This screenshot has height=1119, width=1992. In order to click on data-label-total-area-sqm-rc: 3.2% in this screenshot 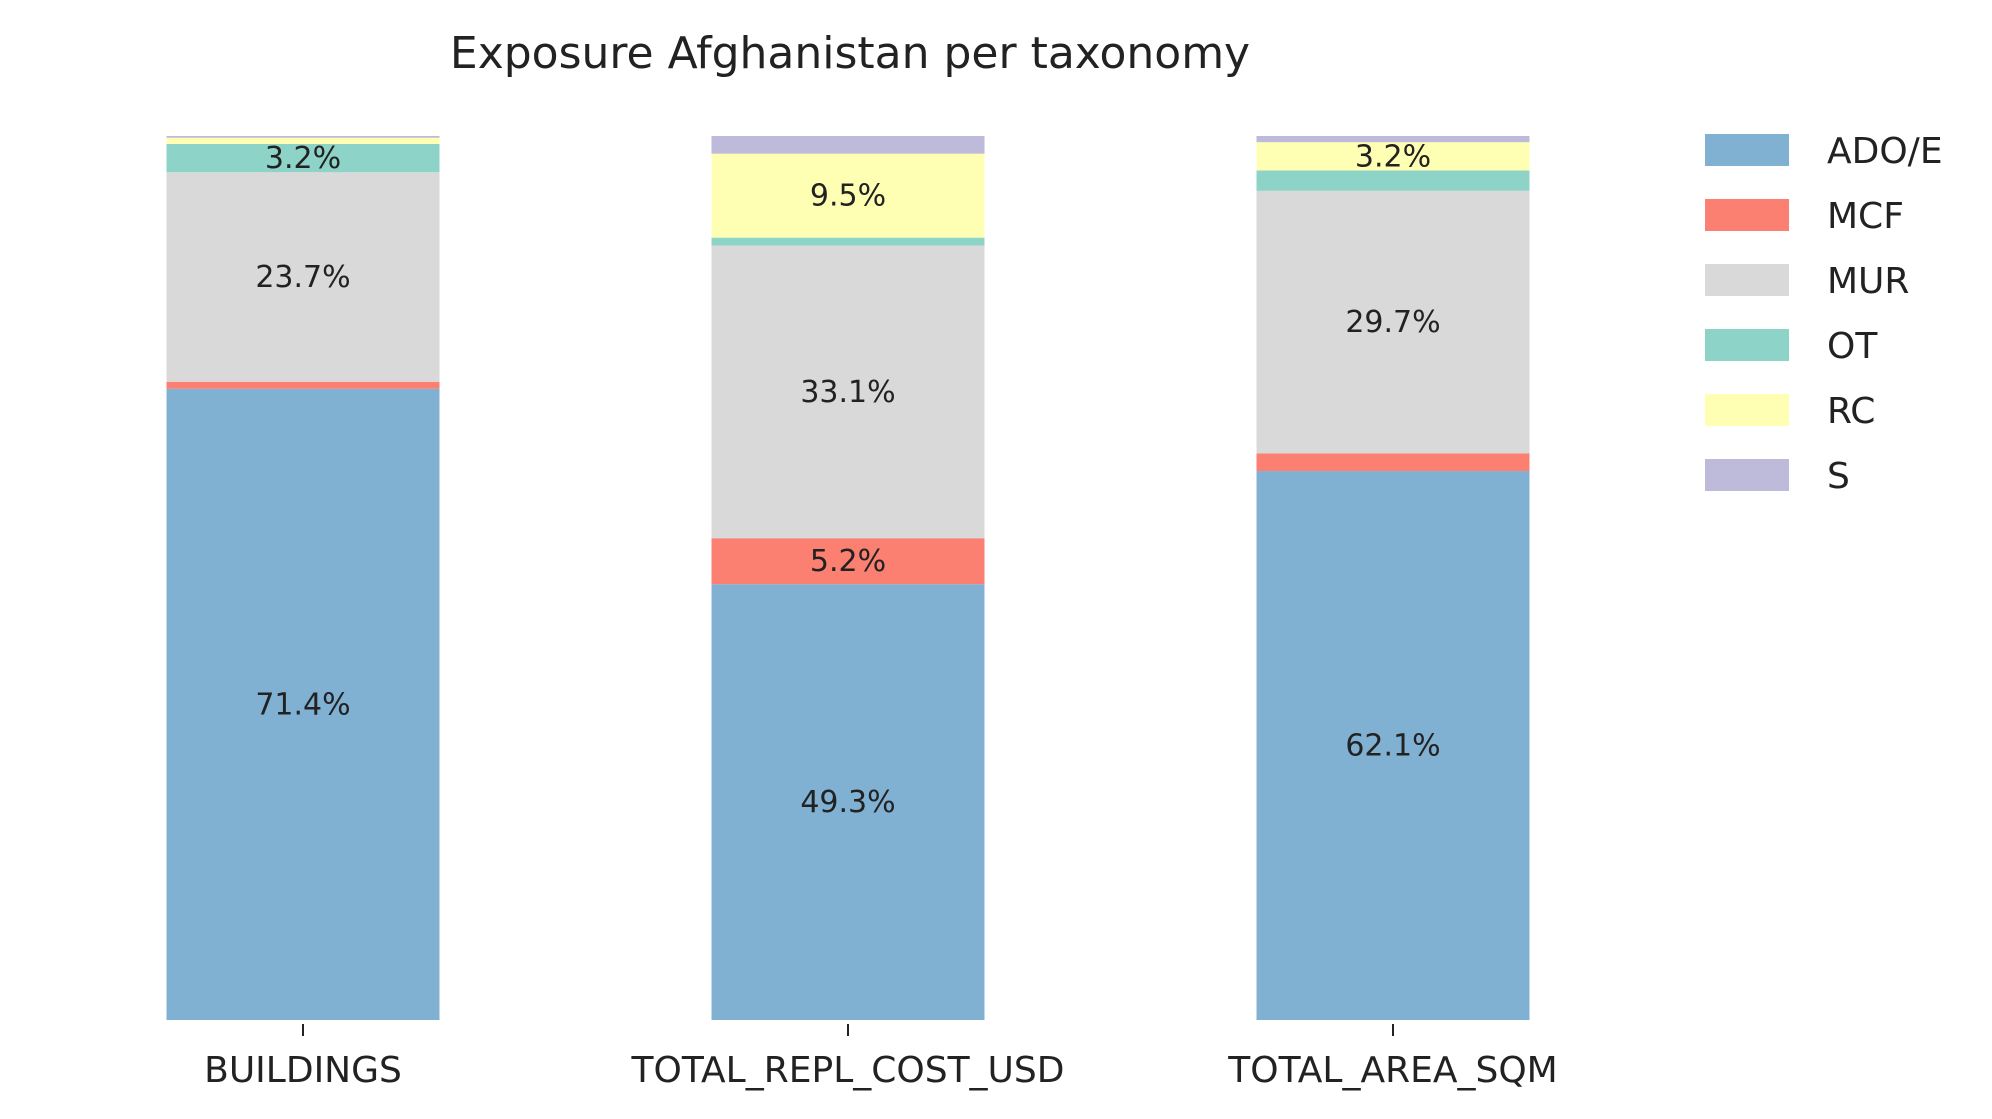, I will do `click(1393, 156)`.